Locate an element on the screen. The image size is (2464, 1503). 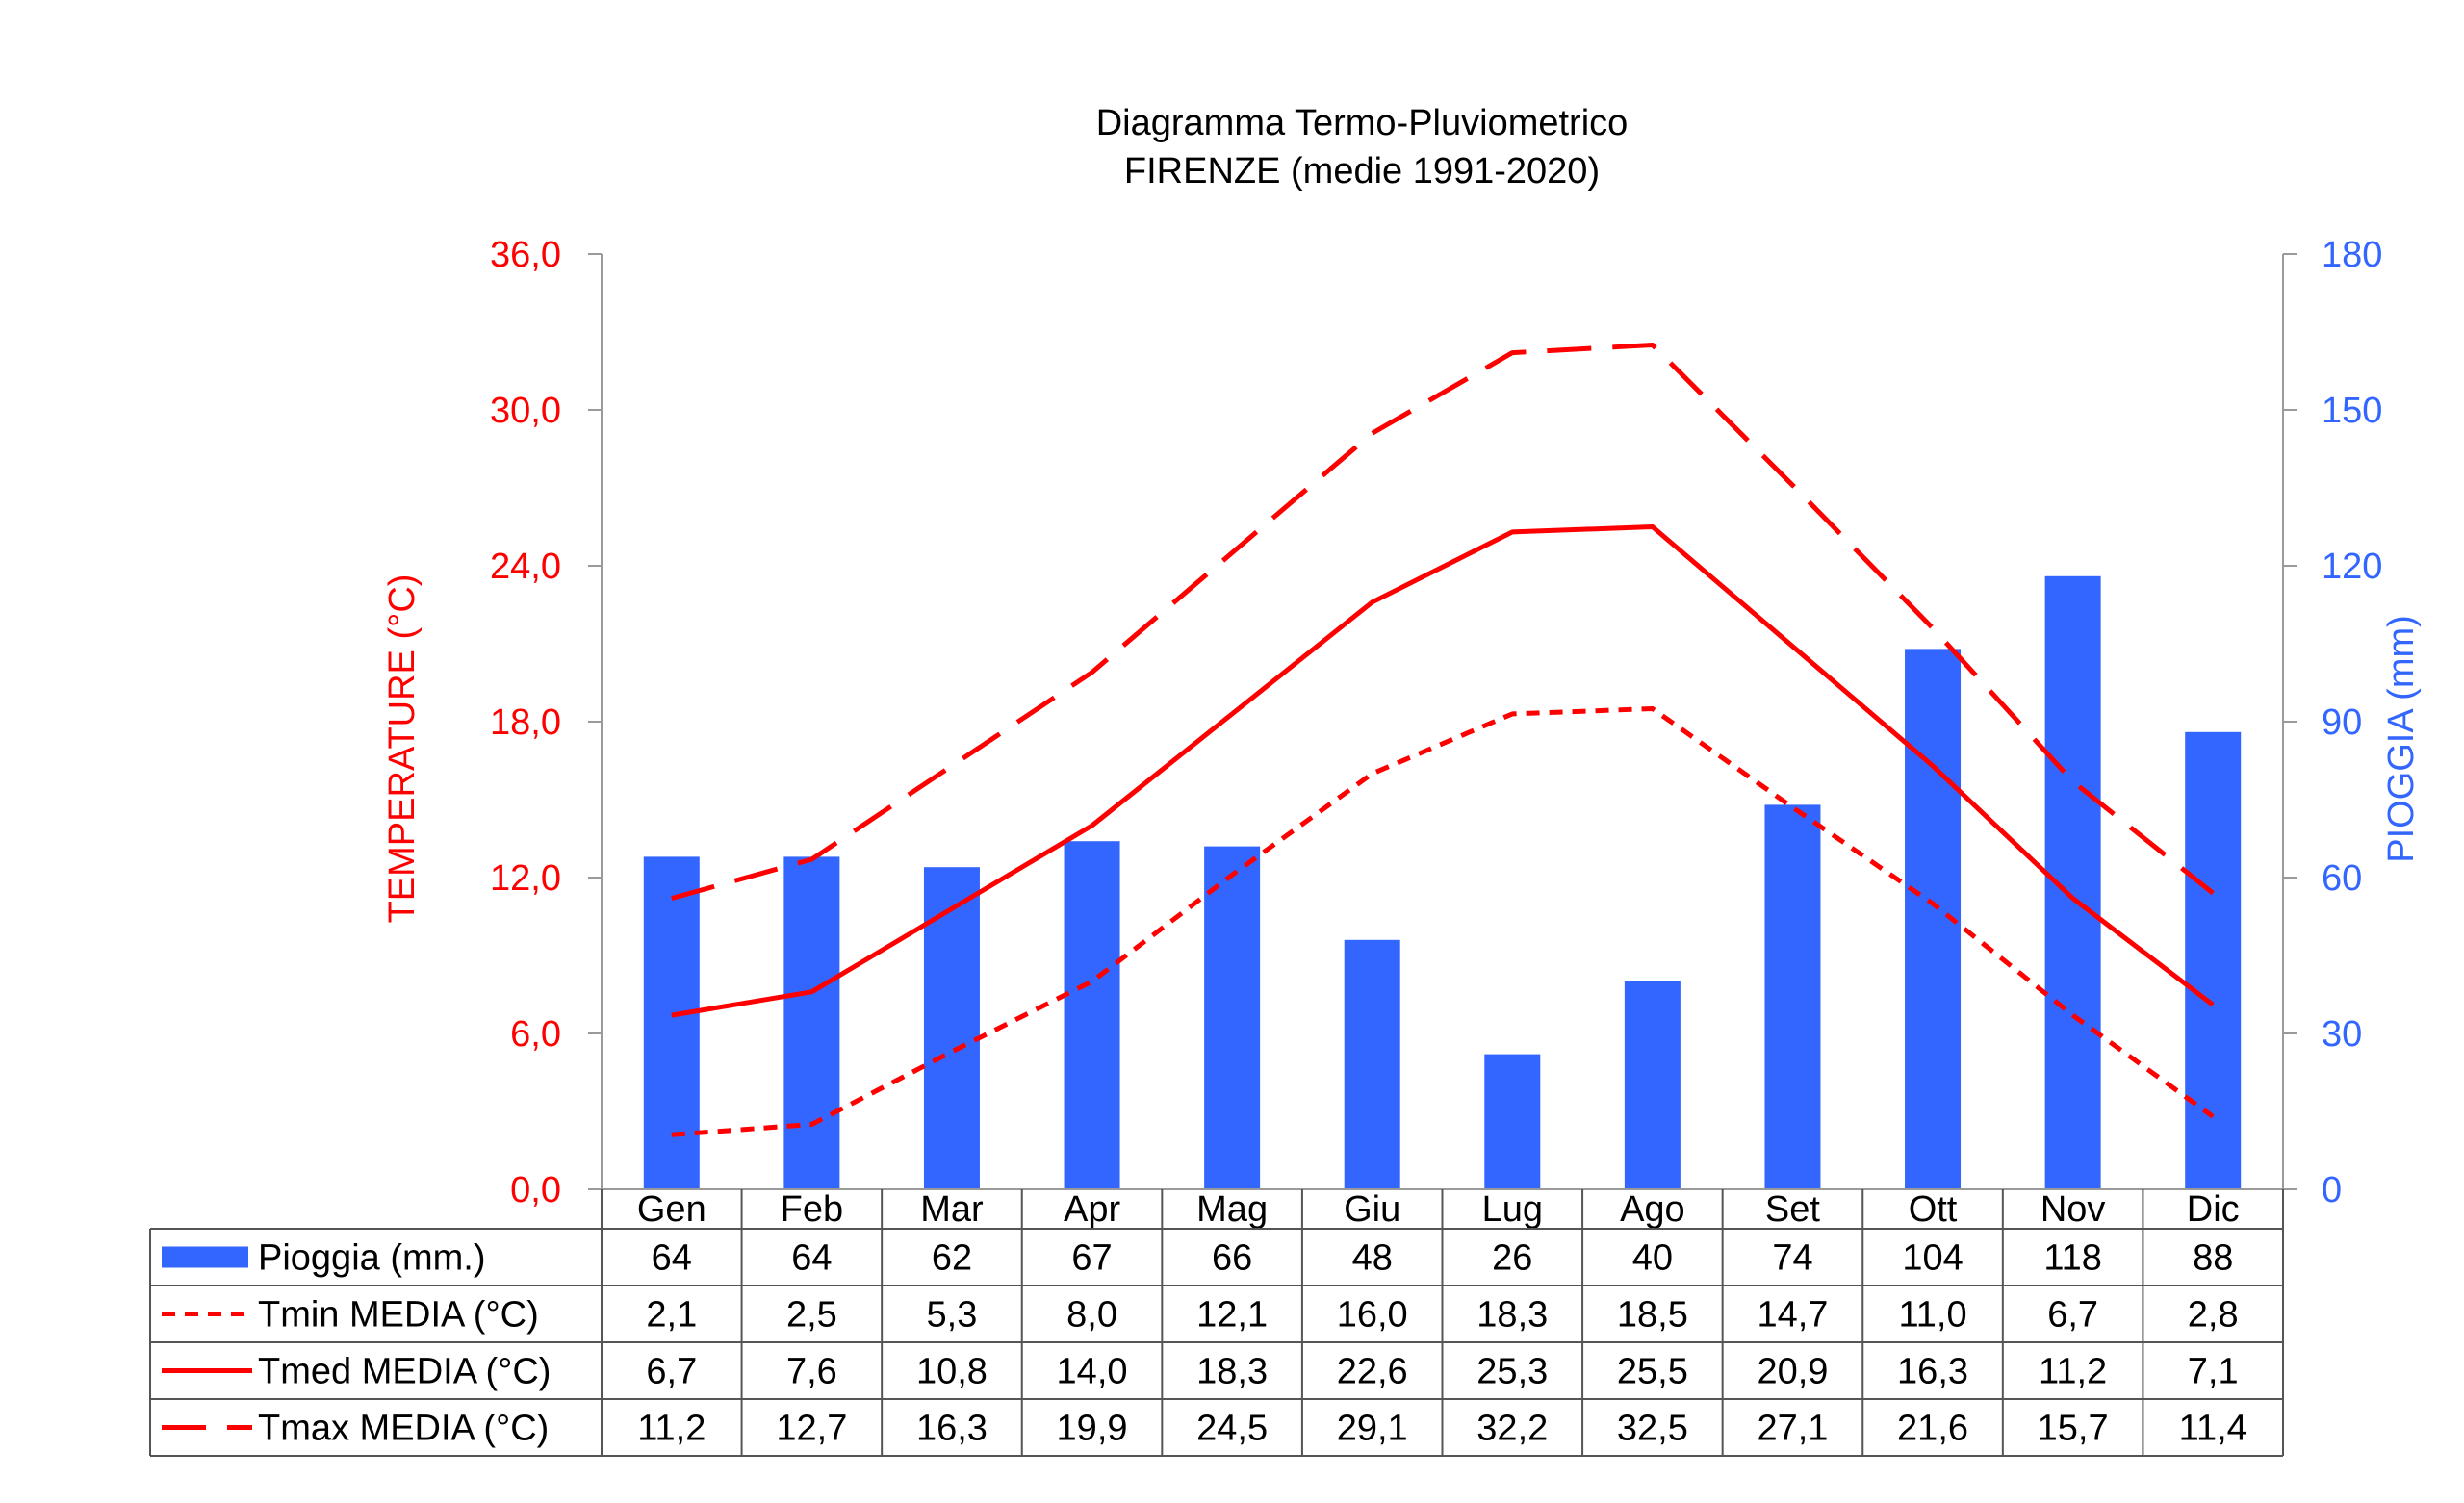
legend-label-tmax: Tmax MEDIA (°C) is located at coordinates (403, 1429).